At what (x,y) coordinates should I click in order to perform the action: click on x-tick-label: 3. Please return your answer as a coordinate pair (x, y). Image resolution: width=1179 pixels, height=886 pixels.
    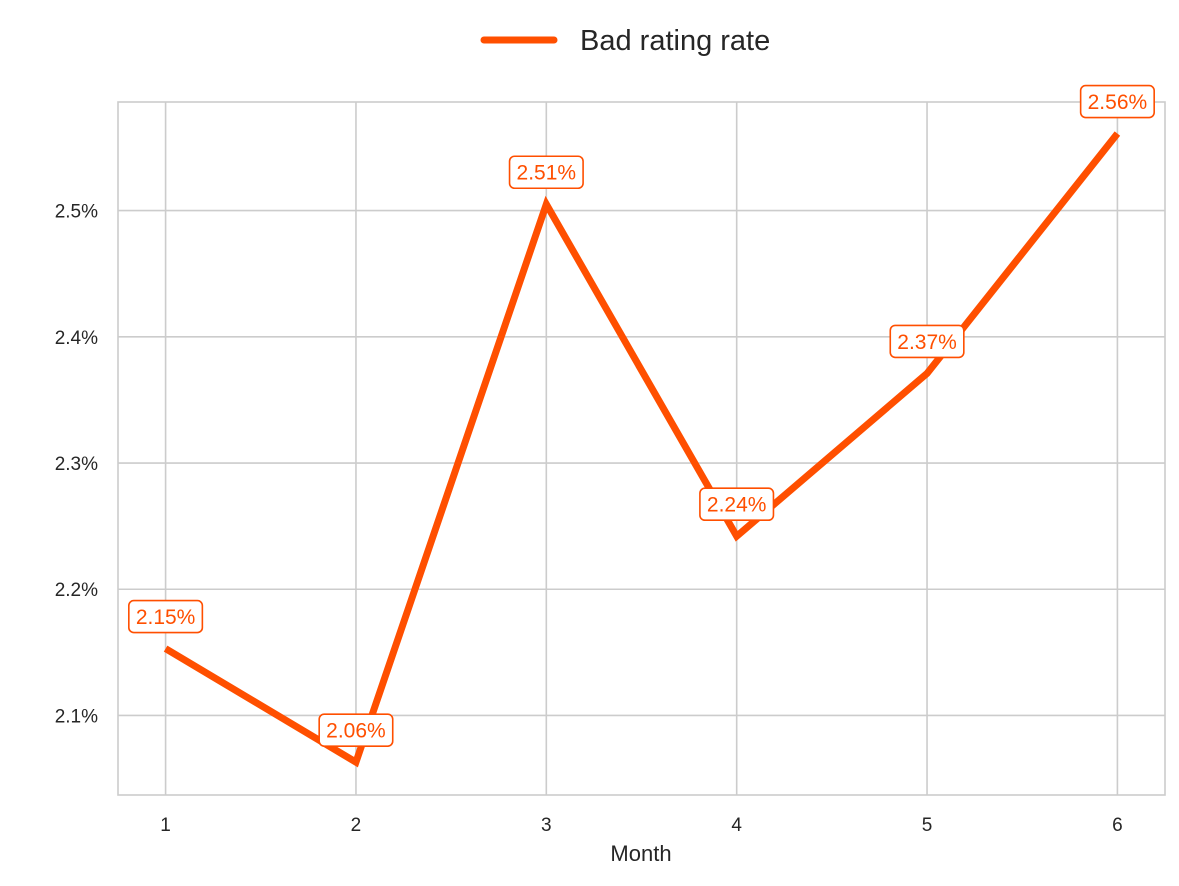
    Looking at the image, I should click on (546, 825).